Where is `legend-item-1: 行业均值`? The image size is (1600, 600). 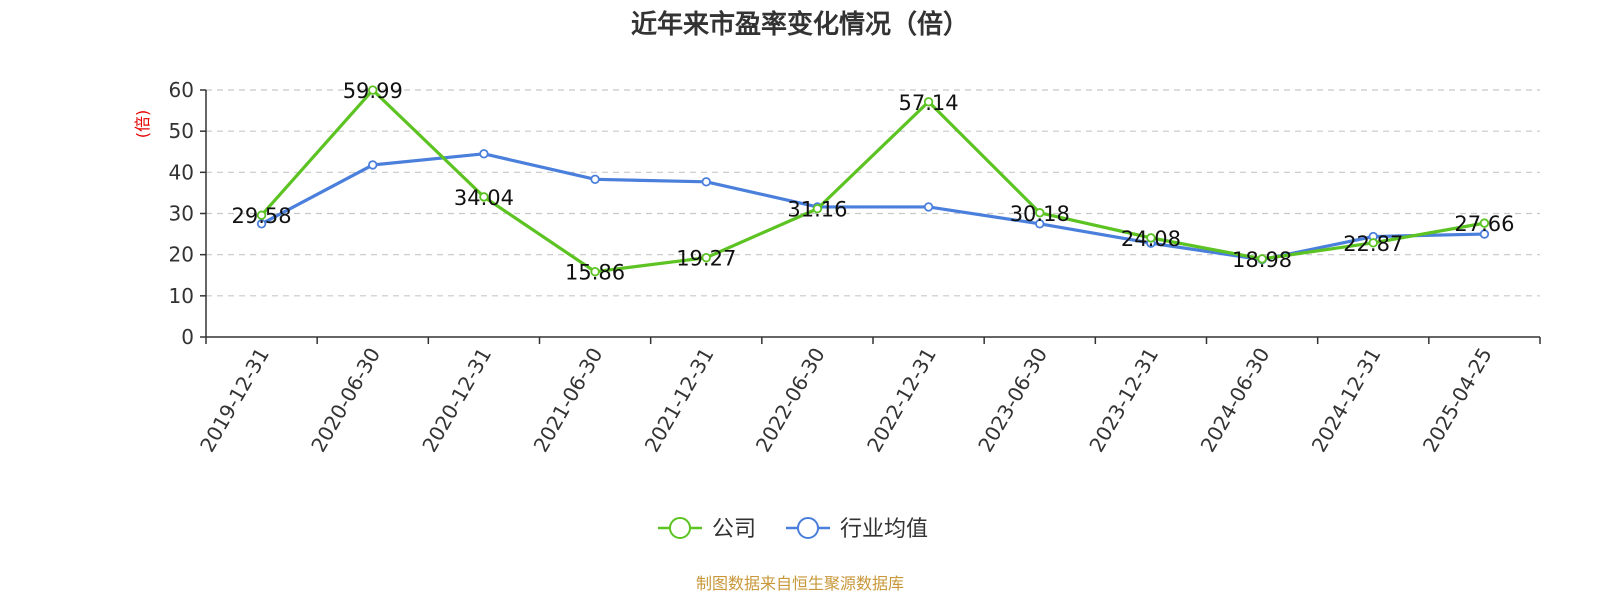
legend-item-1: 行业均值 is located at coordinates (857, 529).